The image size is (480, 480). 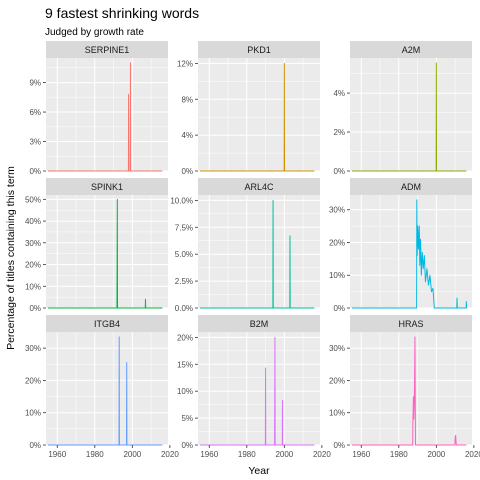 I want to click on y-tick-label: 50%, so click(x=33, y=199).